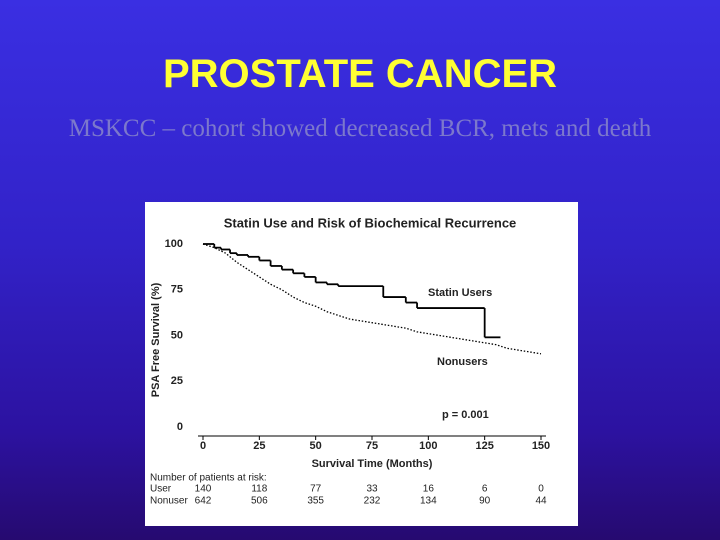  Describe the element at coordinates (177, 381) in the screenshot. I see `y-tick-label: 25` at that location.